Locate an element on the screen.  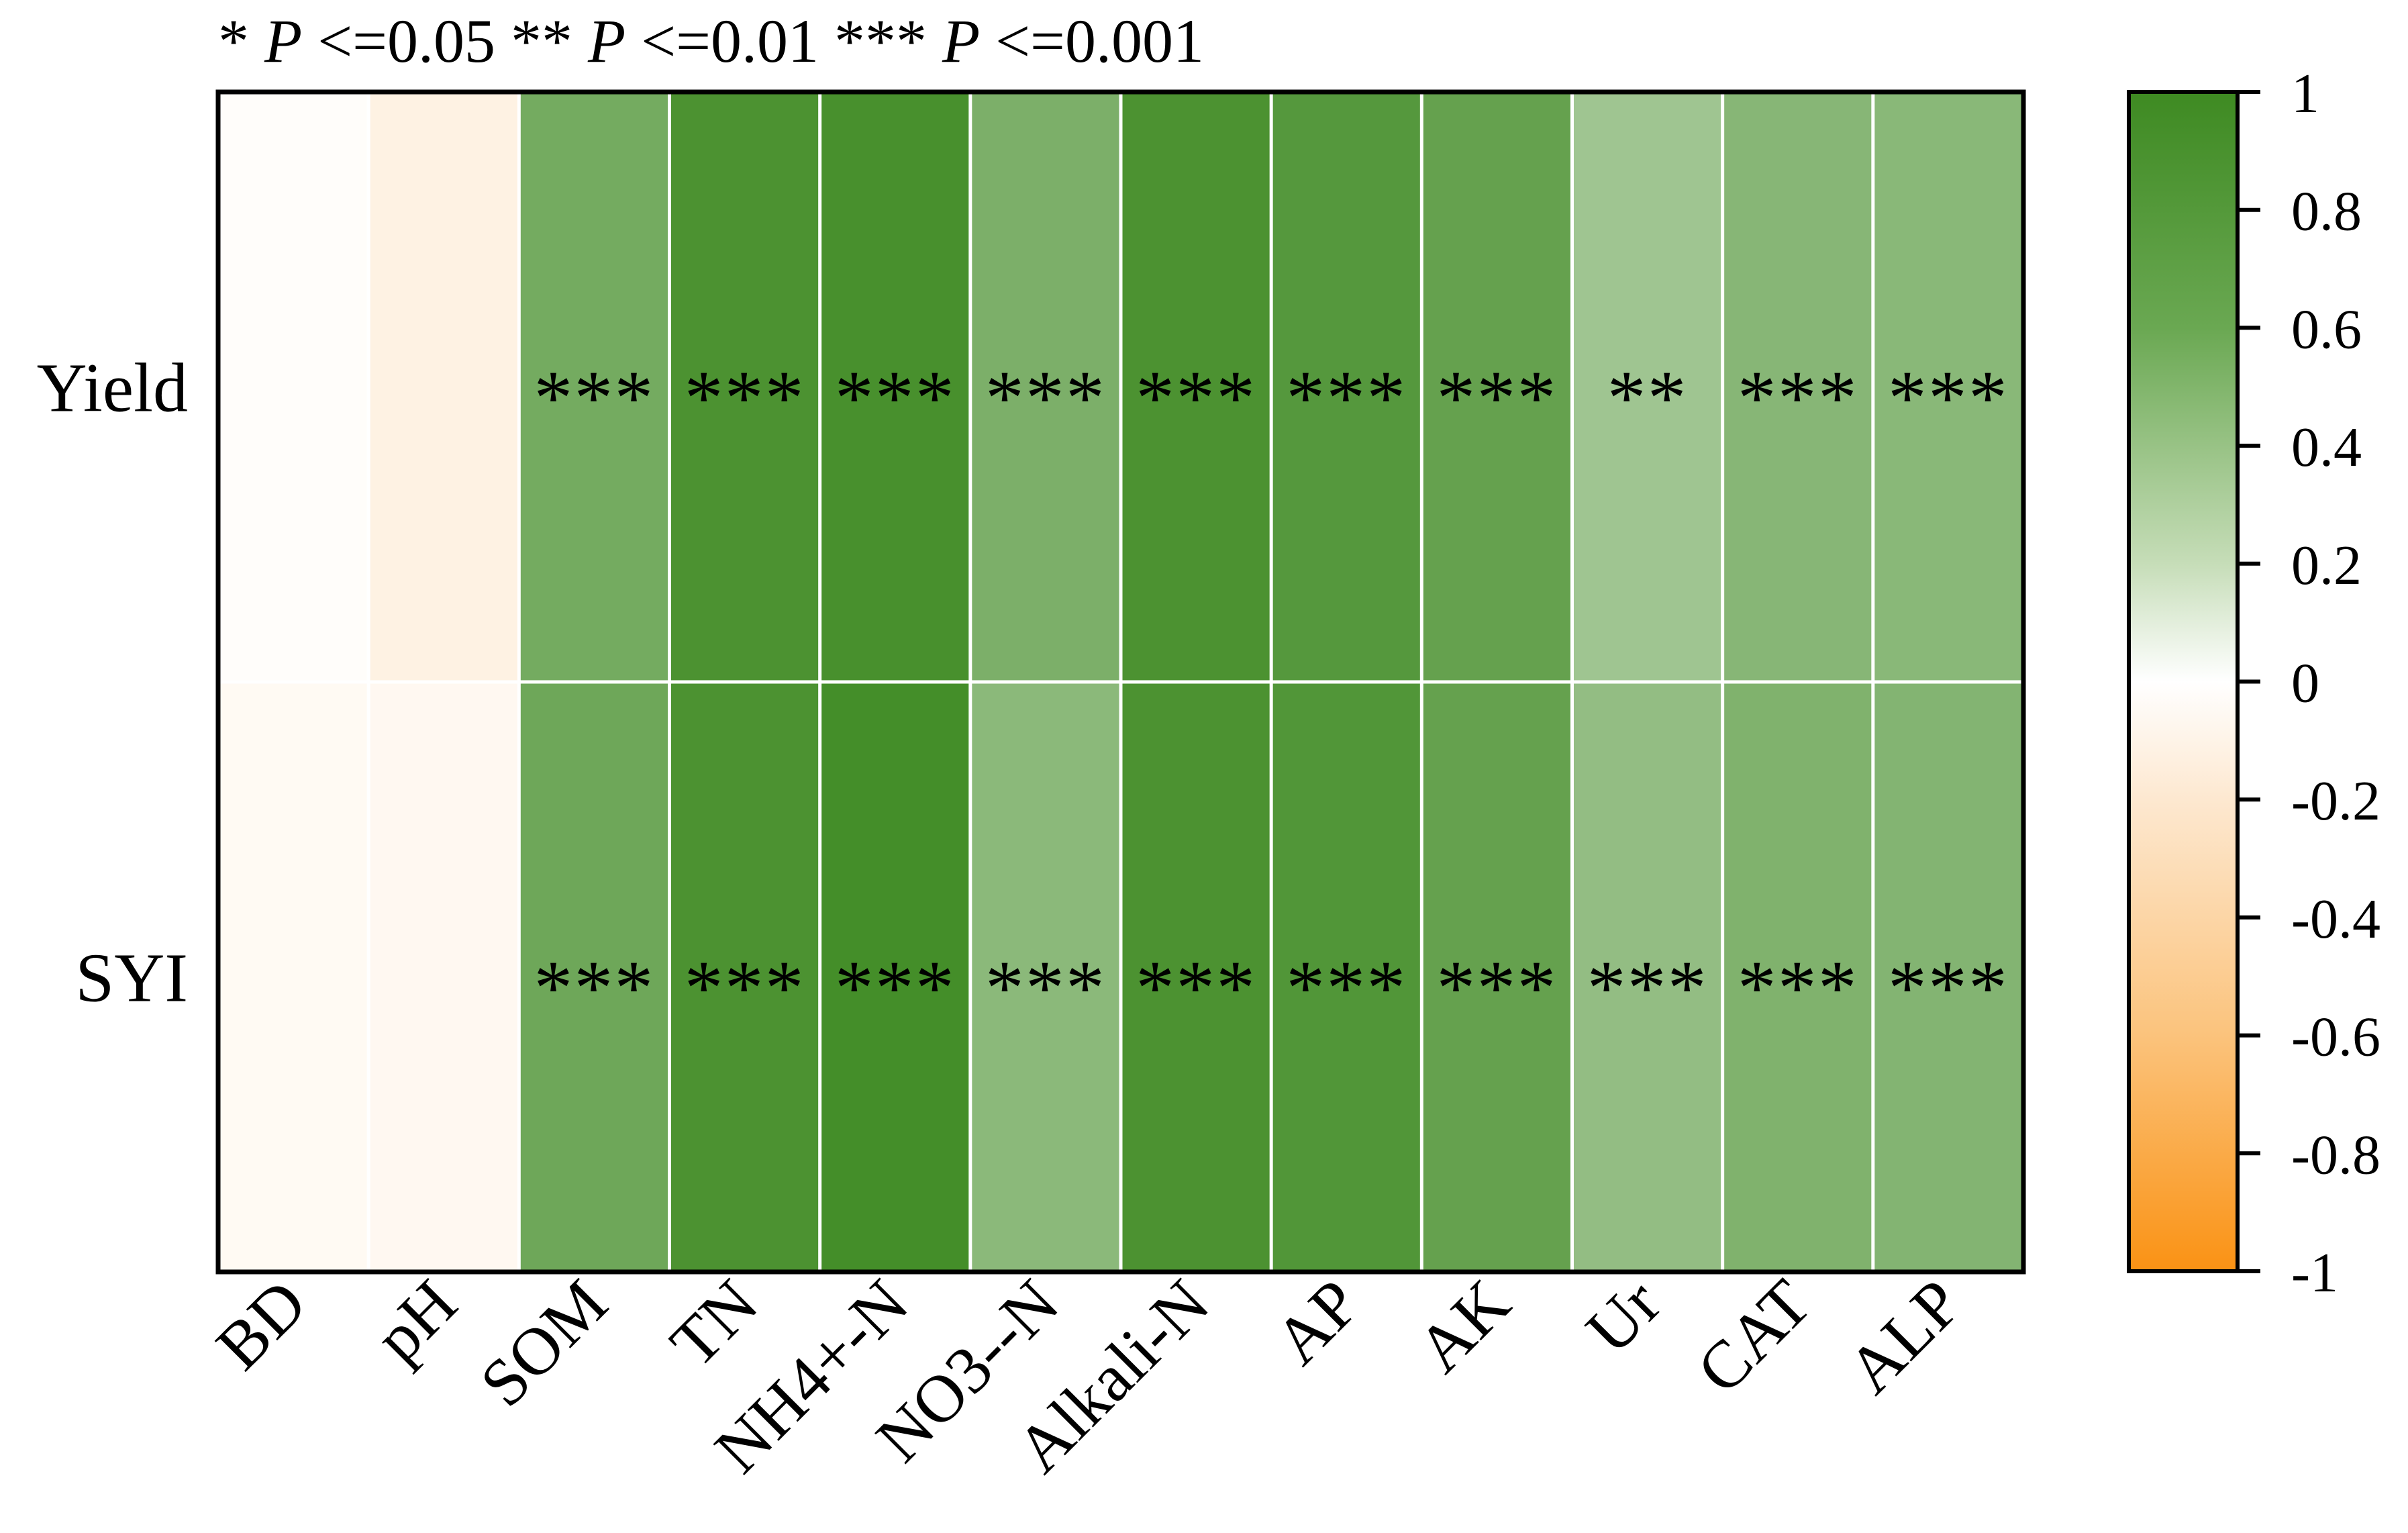
colorbar-tick-label: 0.8 is located at coordinates (2326, 212).